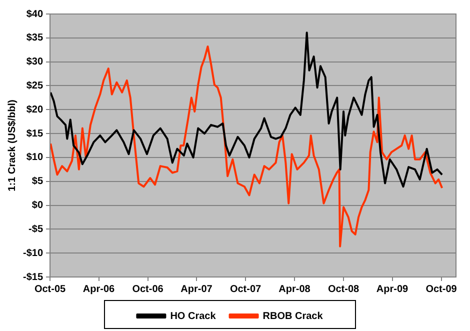 Image resolution: width=470 pixels, height=331 pixels. Describe the element at coordinates (148, 289) in the screenshot. I see `x-tick-label: Oct-06` at that location.